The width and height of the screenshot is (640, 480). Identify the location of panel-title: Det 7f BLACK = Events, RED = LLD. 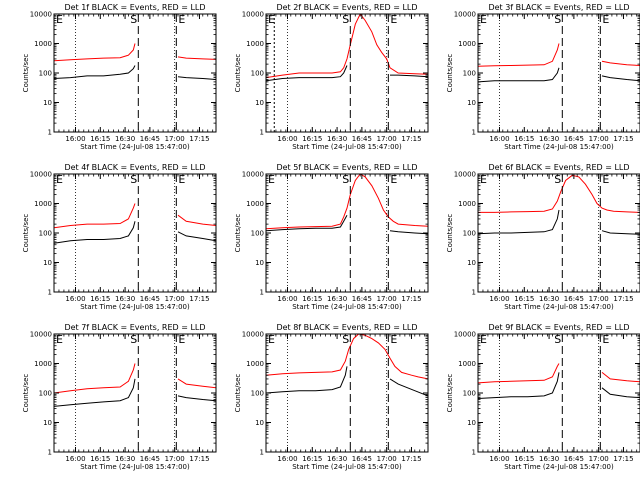
(134, 327).